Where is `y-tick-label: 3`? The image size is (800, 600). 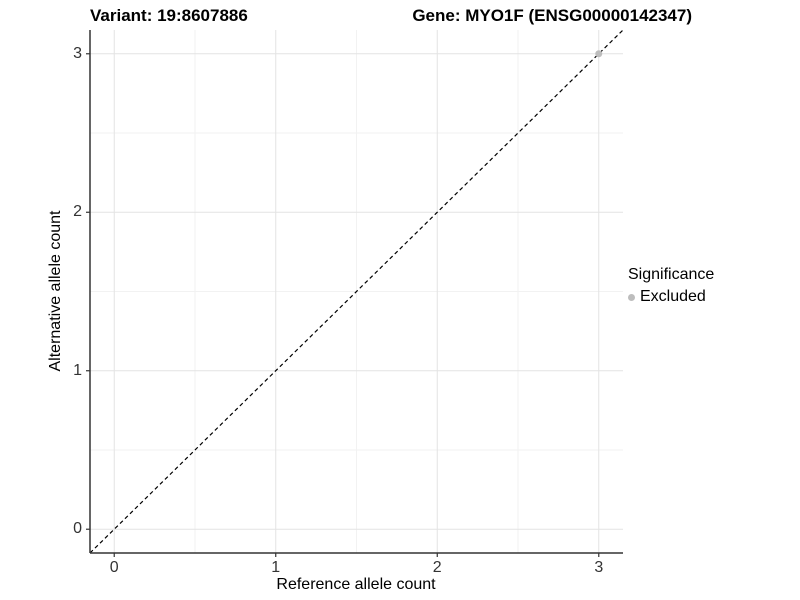
y-tick-label: 3 is located at coordinates (77, 53).